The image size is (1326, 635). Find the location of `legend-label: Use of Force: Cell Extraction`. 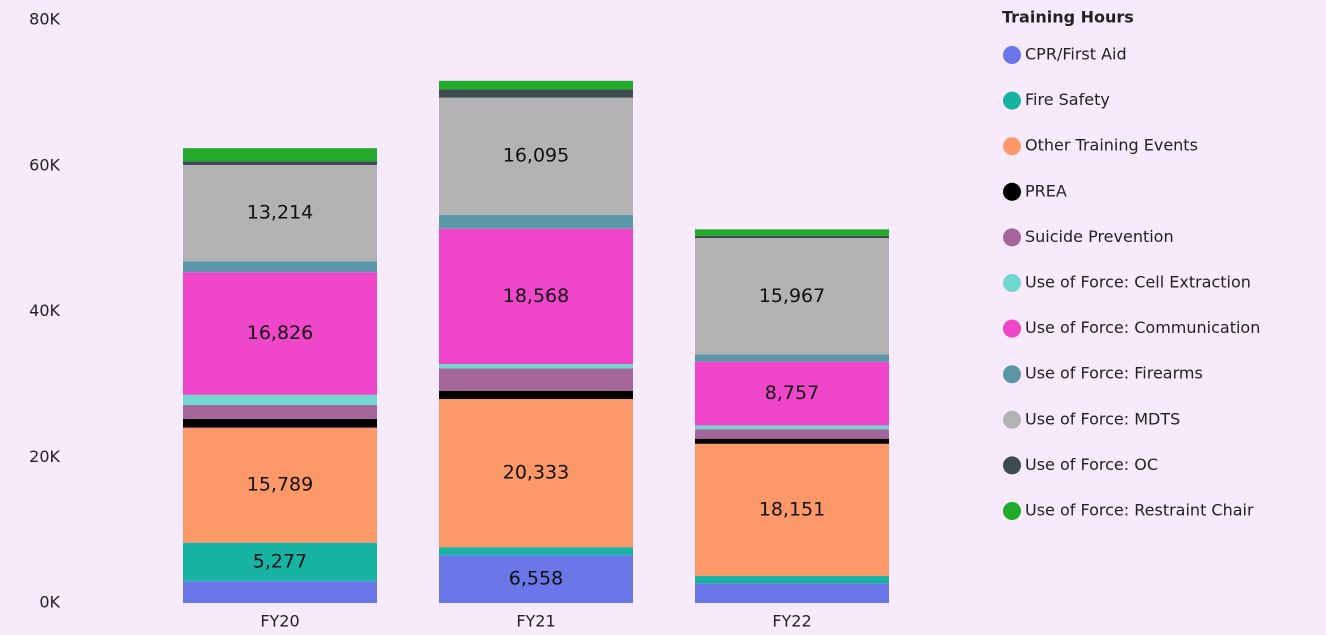

legend-label: Use of Force: Cell Extraction is located at coordinates (1138, 282).